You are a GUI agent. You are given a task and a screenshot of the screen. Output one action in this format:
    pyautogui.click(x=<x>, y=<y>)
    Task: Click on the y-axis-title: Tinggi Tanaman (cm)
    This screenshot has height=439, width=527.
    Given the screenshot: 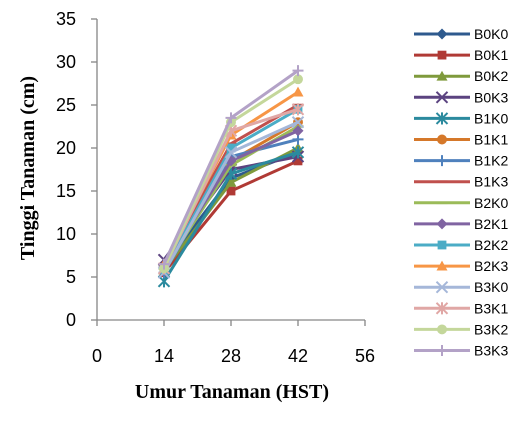 What is the action you would take?
    pyautogui.click(x=28, y=168)
    